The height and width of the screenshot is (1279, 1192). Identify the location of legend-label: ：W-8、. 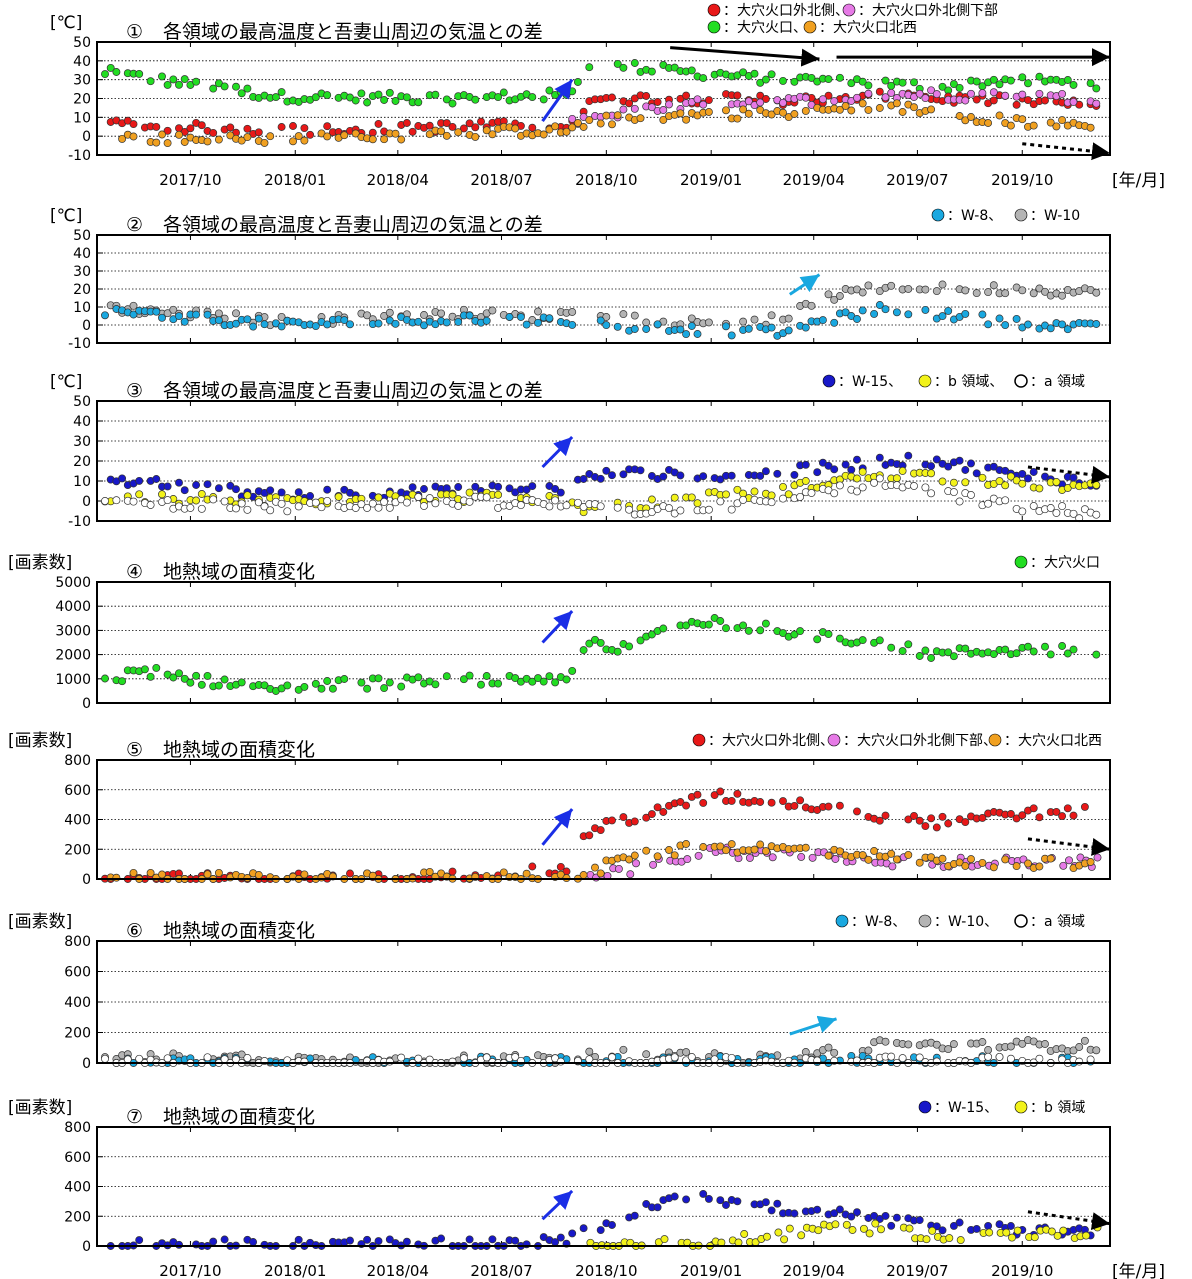
(878, 922).